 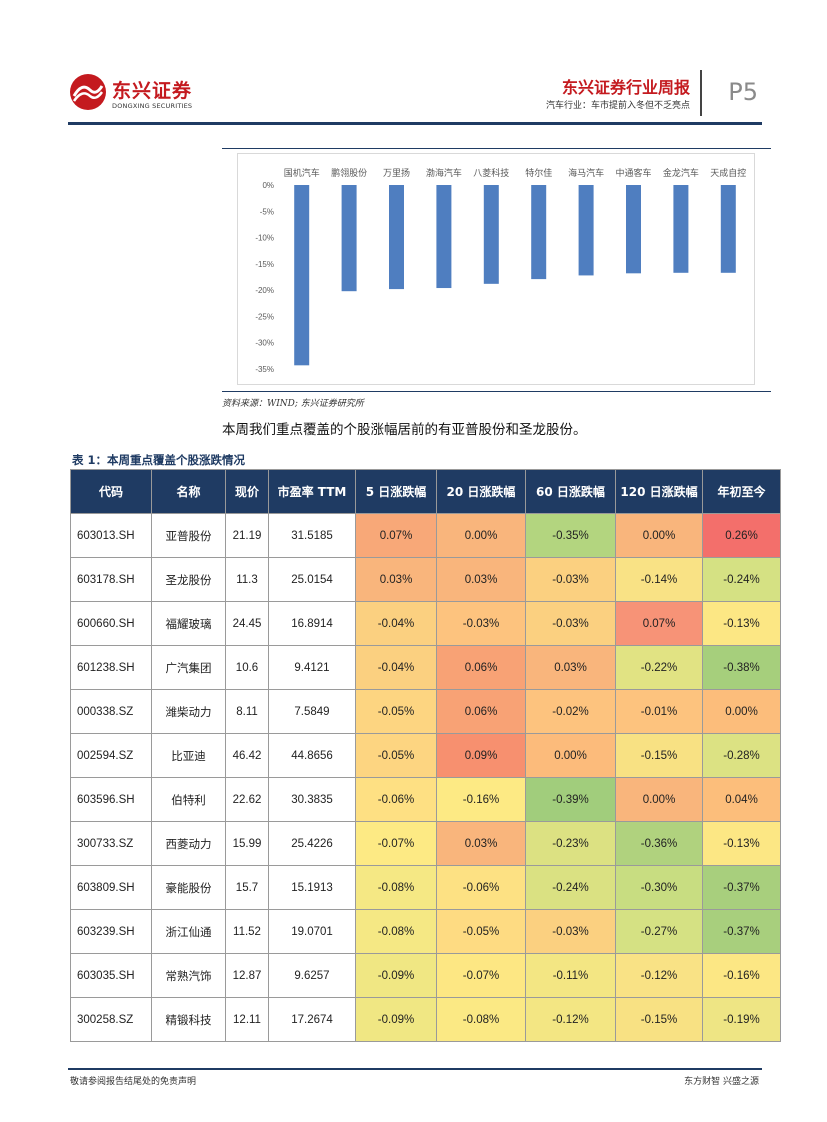 What do you see at coordinates (617, 106) in the screenshot?
I see `report-subtitle: 汽车行业：车市提前入冬但不乏亮点` at bounding box center [617, 106].